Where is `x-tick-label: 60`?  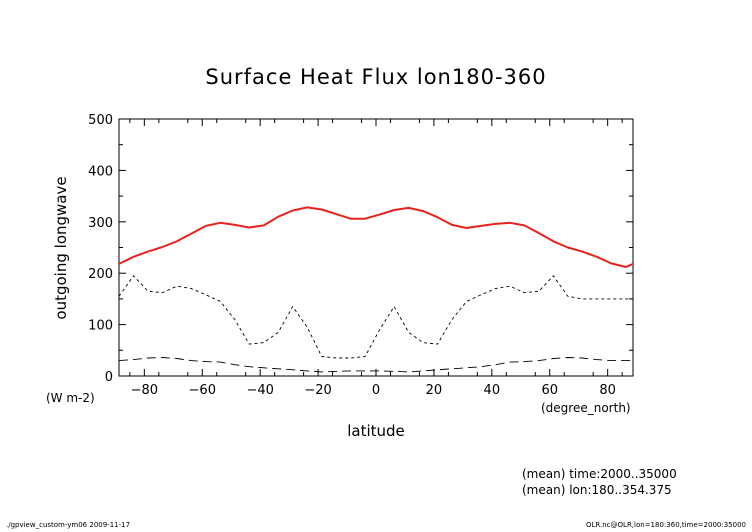 x-tick-label: 60 is located at coordinates (549, 390).